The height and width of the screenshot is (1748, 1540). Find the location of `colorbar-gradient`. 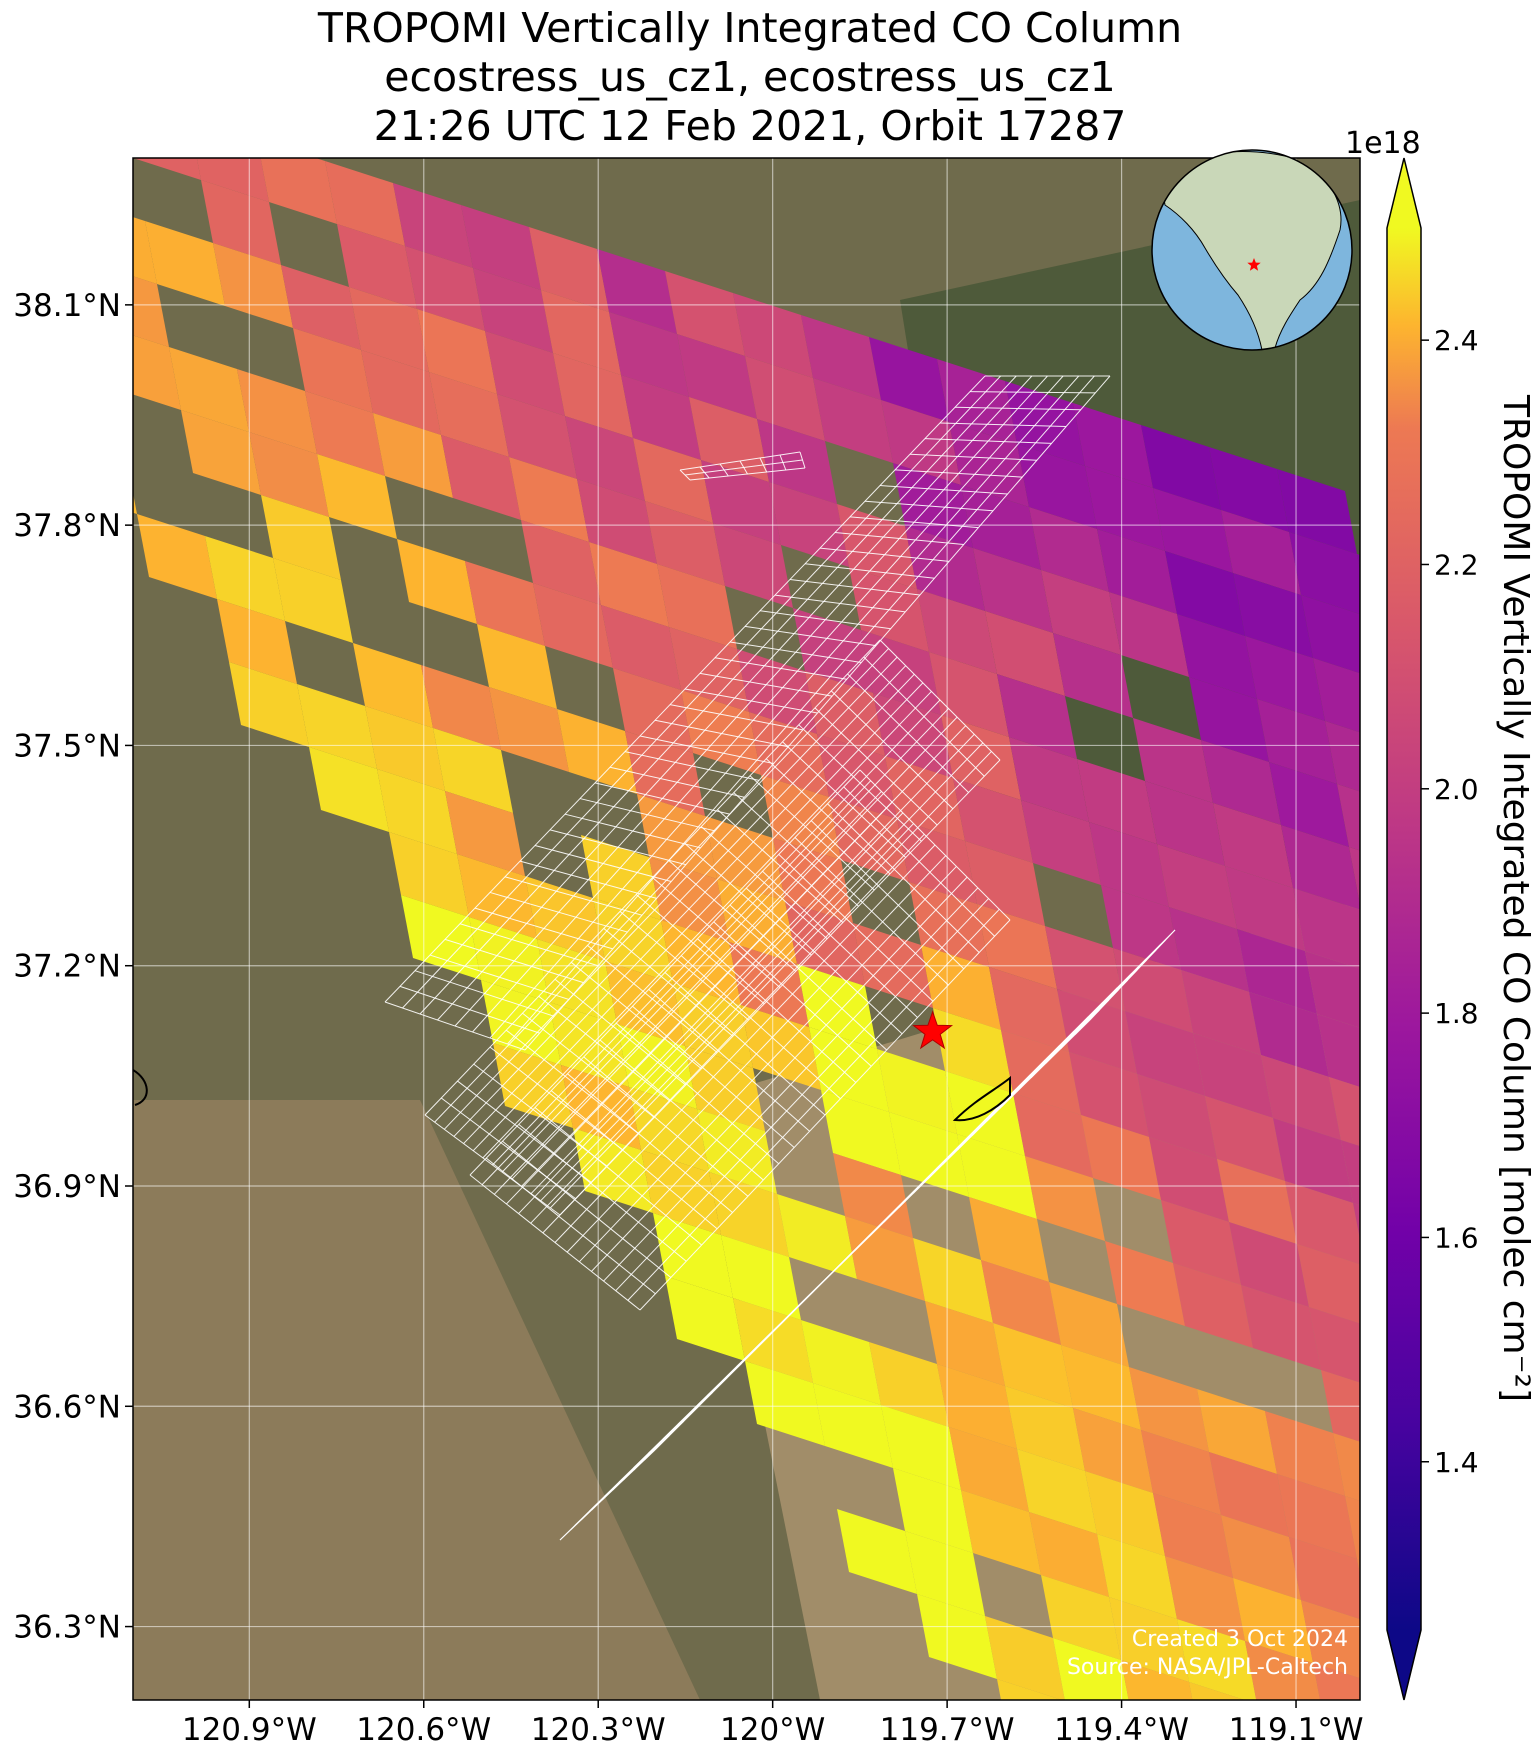

colorbar-gradient is located at coordinates (1404, 929).